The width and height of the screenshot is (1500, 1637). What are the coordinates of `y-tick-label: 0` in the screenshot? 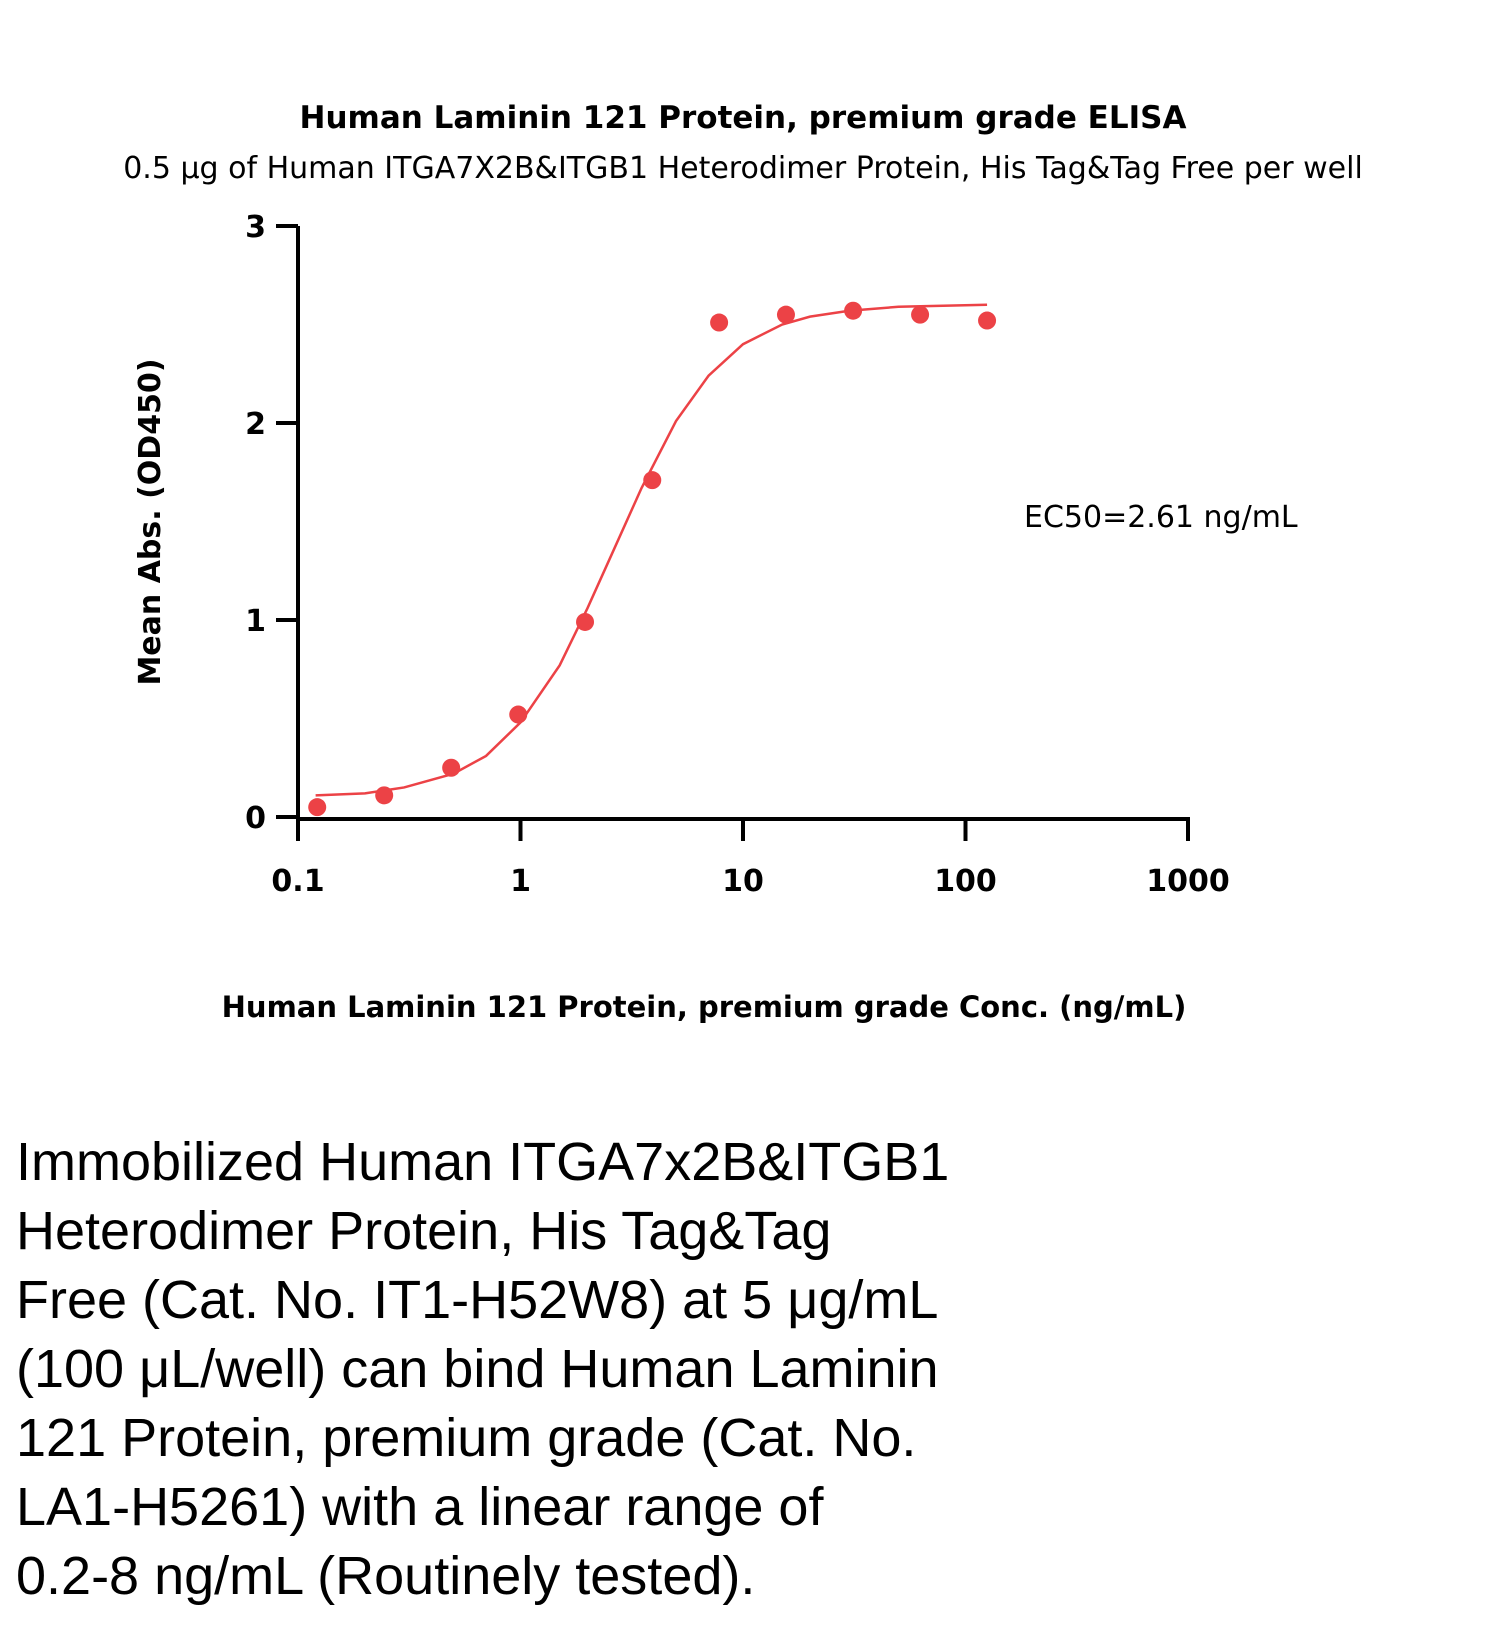 It's located at (255, 818).